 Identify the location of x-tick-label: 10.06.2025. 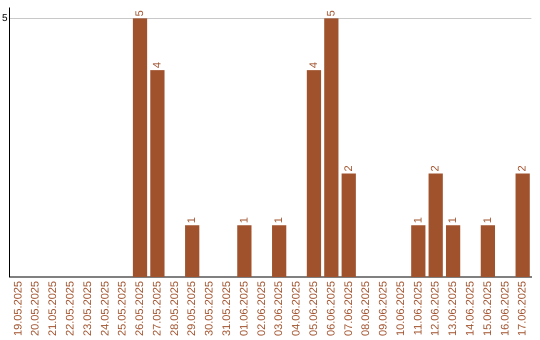
(400, 308).